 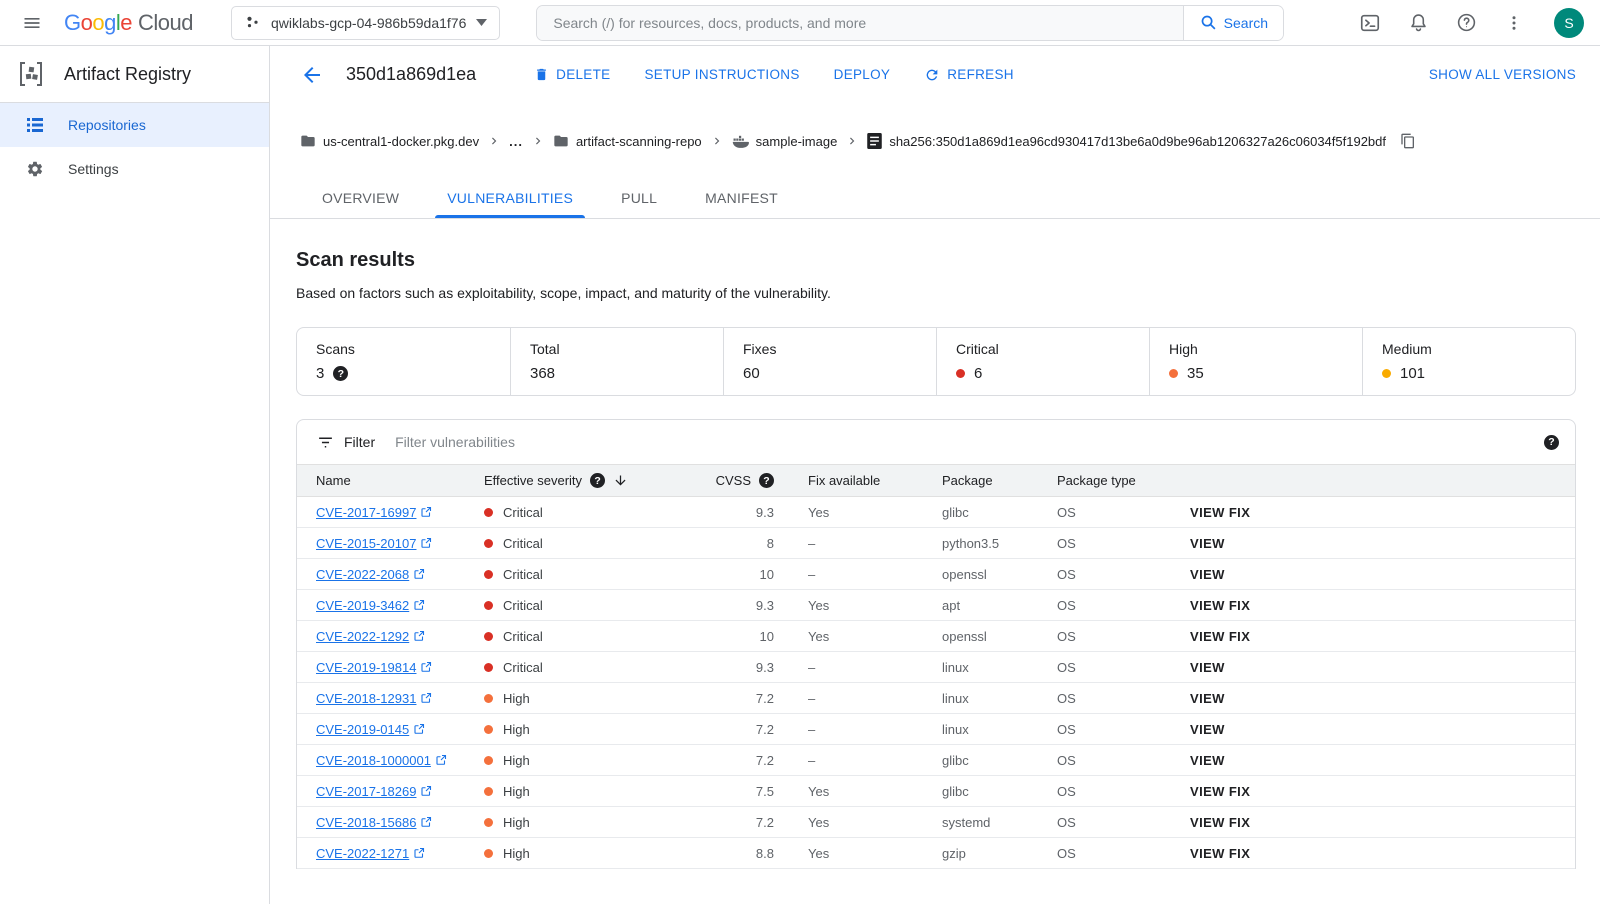 I want to click on cve-link: CVE-2018-15686, so click(x=374, y=822).